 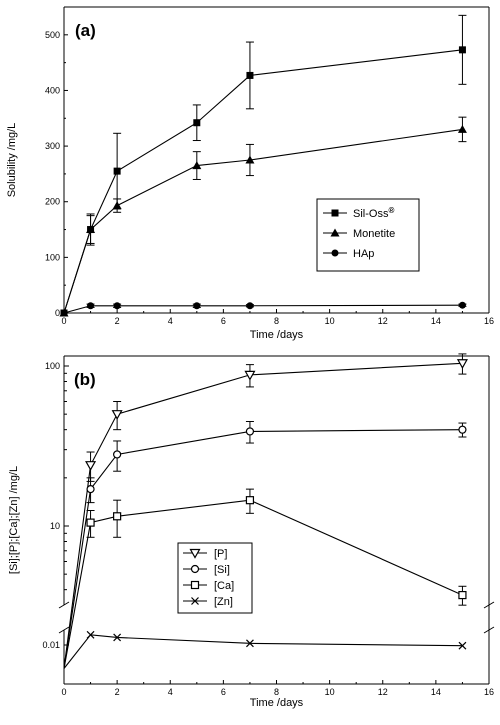 I want to click on legend-entry: [P], so click(x=220, y=554).